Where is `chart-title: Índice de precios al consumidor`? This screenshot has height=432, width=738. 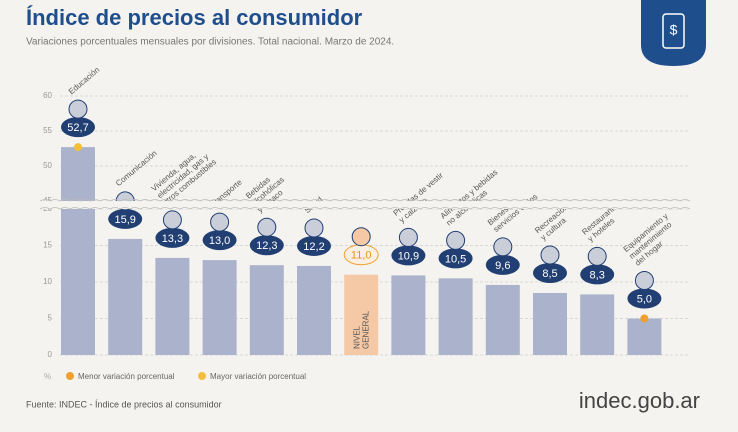 chart-title: Índice de precios al consumidor is located at coordinates (194, 17).